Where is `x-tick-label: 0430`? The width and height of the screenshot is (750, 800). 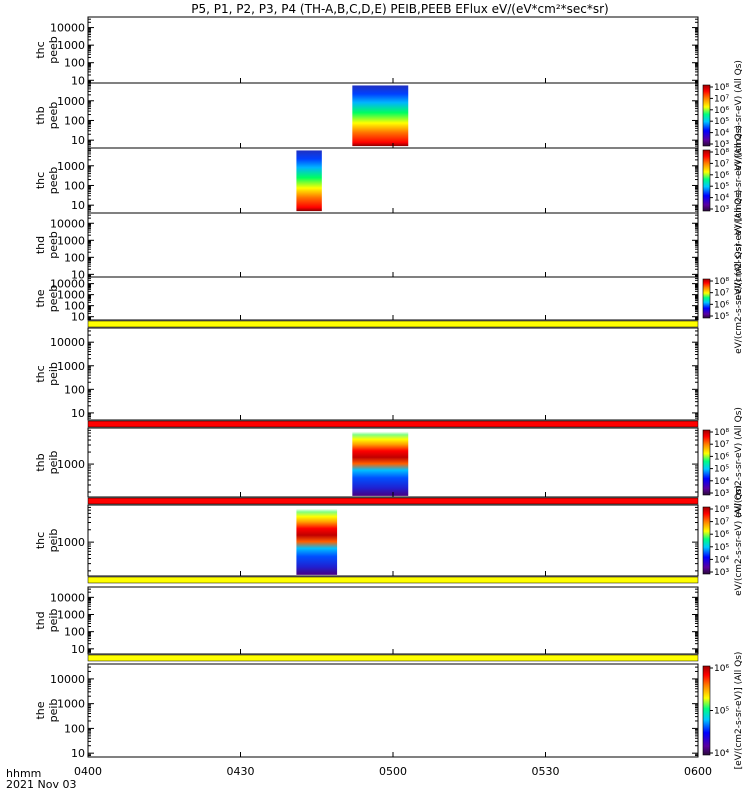
x-tick-label: 0430 is located at coordinates (241, 771).